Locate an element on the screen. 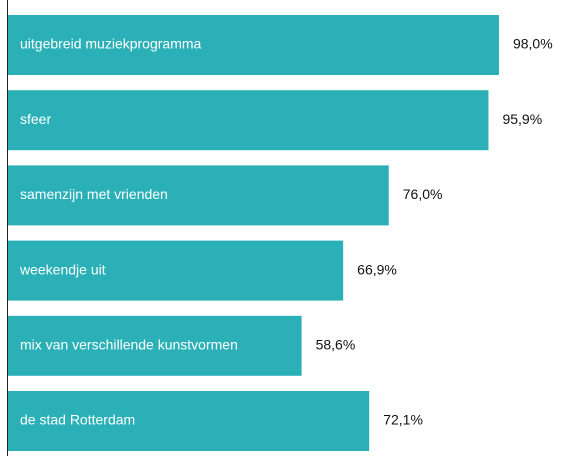 The width and height of the screenshot is (561, 456). value-label: 95,9% is located at coordinates (522, 119).